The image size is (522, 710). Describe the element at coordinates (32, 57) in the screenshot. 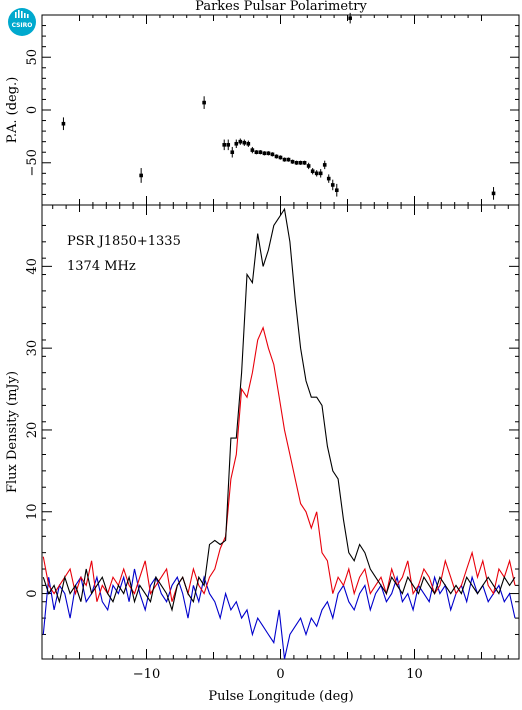

I see `pa-y-tick-label: 50` at that location.